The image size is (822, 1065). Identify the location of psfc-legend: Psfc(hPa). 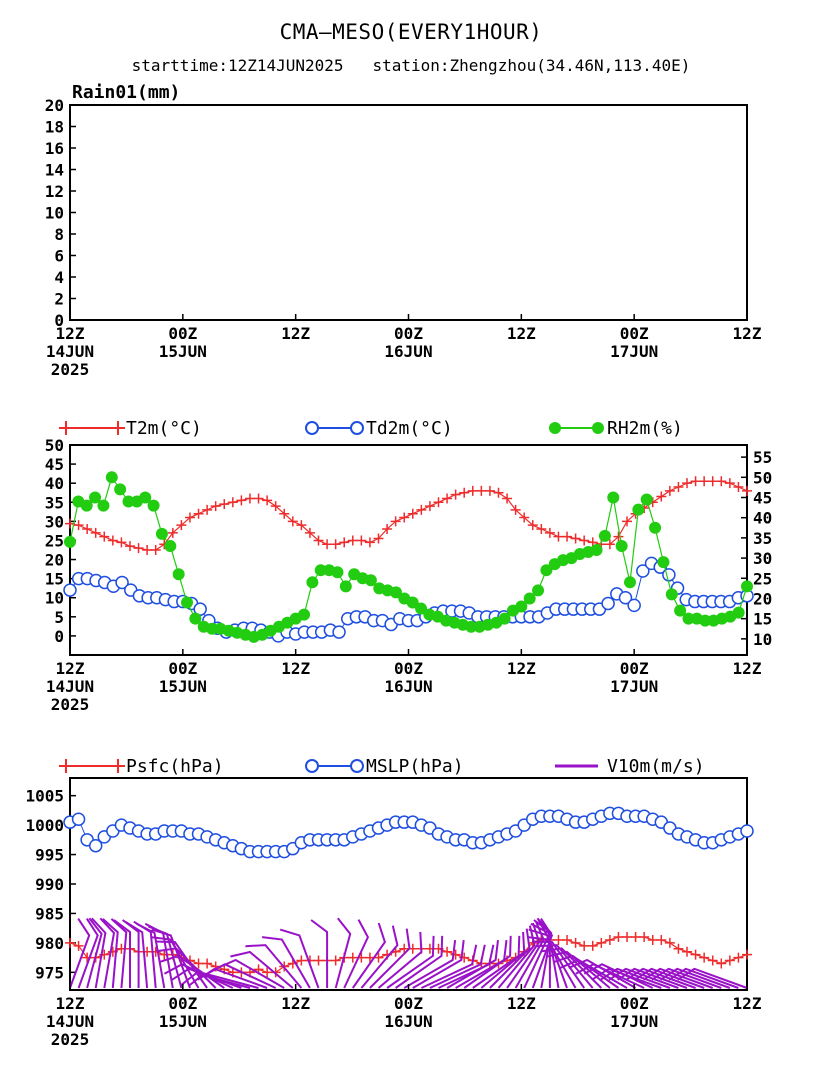
(141, 766).